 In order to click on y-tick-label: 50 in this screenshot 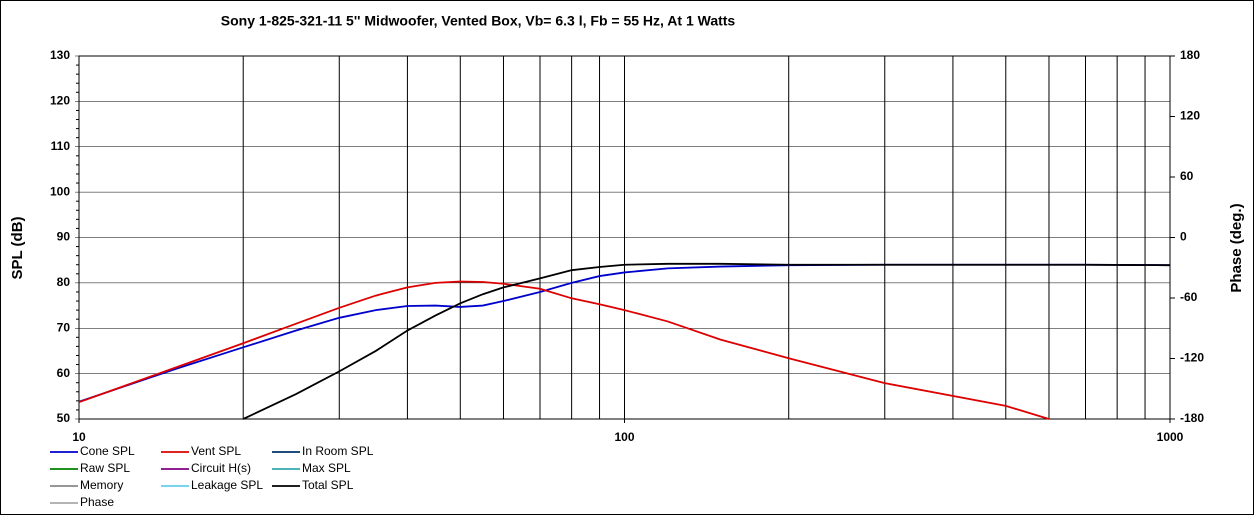, I will do `click(64, 418)`.